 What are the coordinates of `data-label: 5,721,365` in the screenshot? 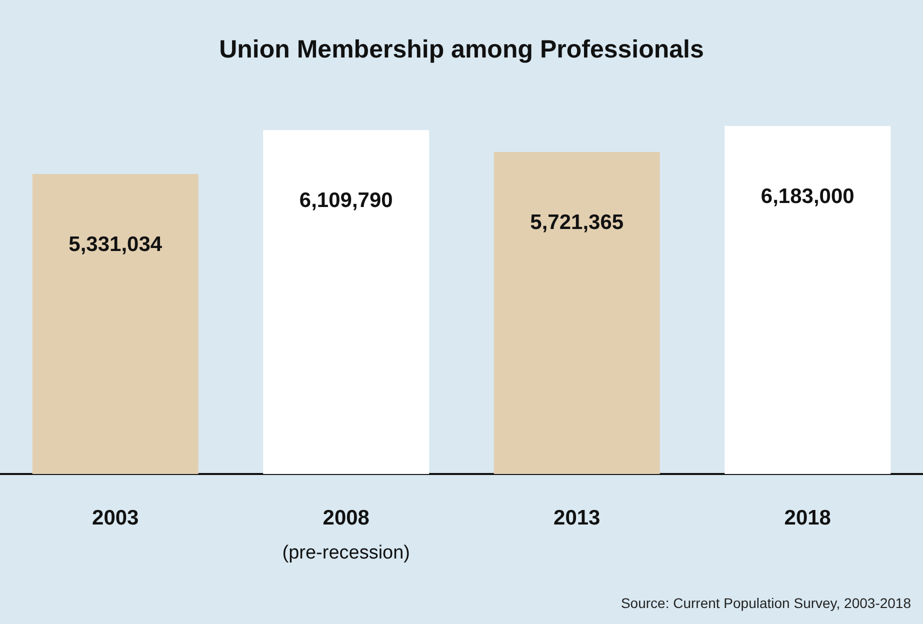 It's located at (577, 222).